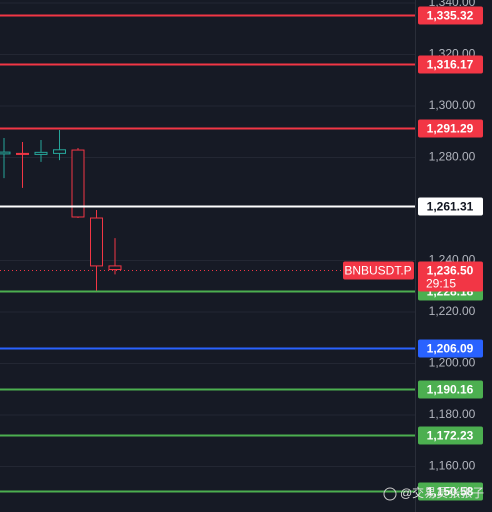  I want to click on price-label: 1,150.58, so click(450, 492).